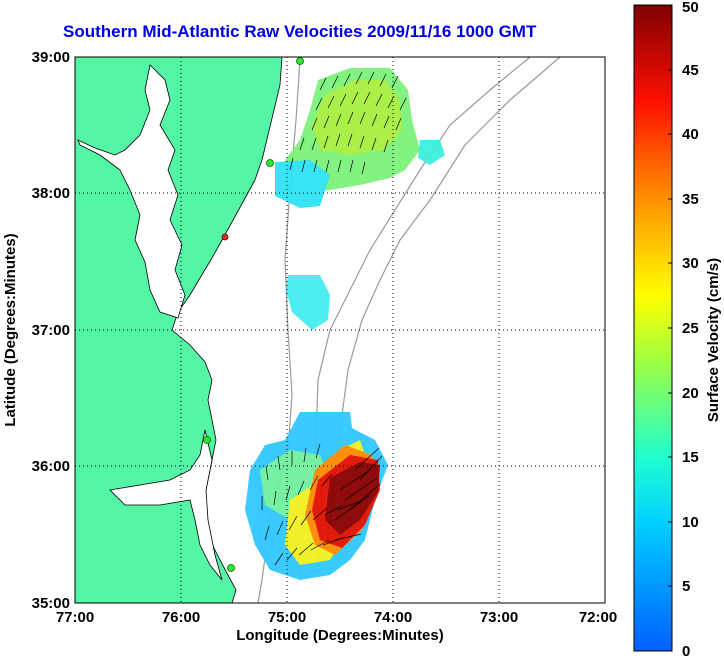  What do you see at coordinates (690, 134) in the screenshot?
I see `colorbar-tick-label: 40` at bounding box center [690, 134].